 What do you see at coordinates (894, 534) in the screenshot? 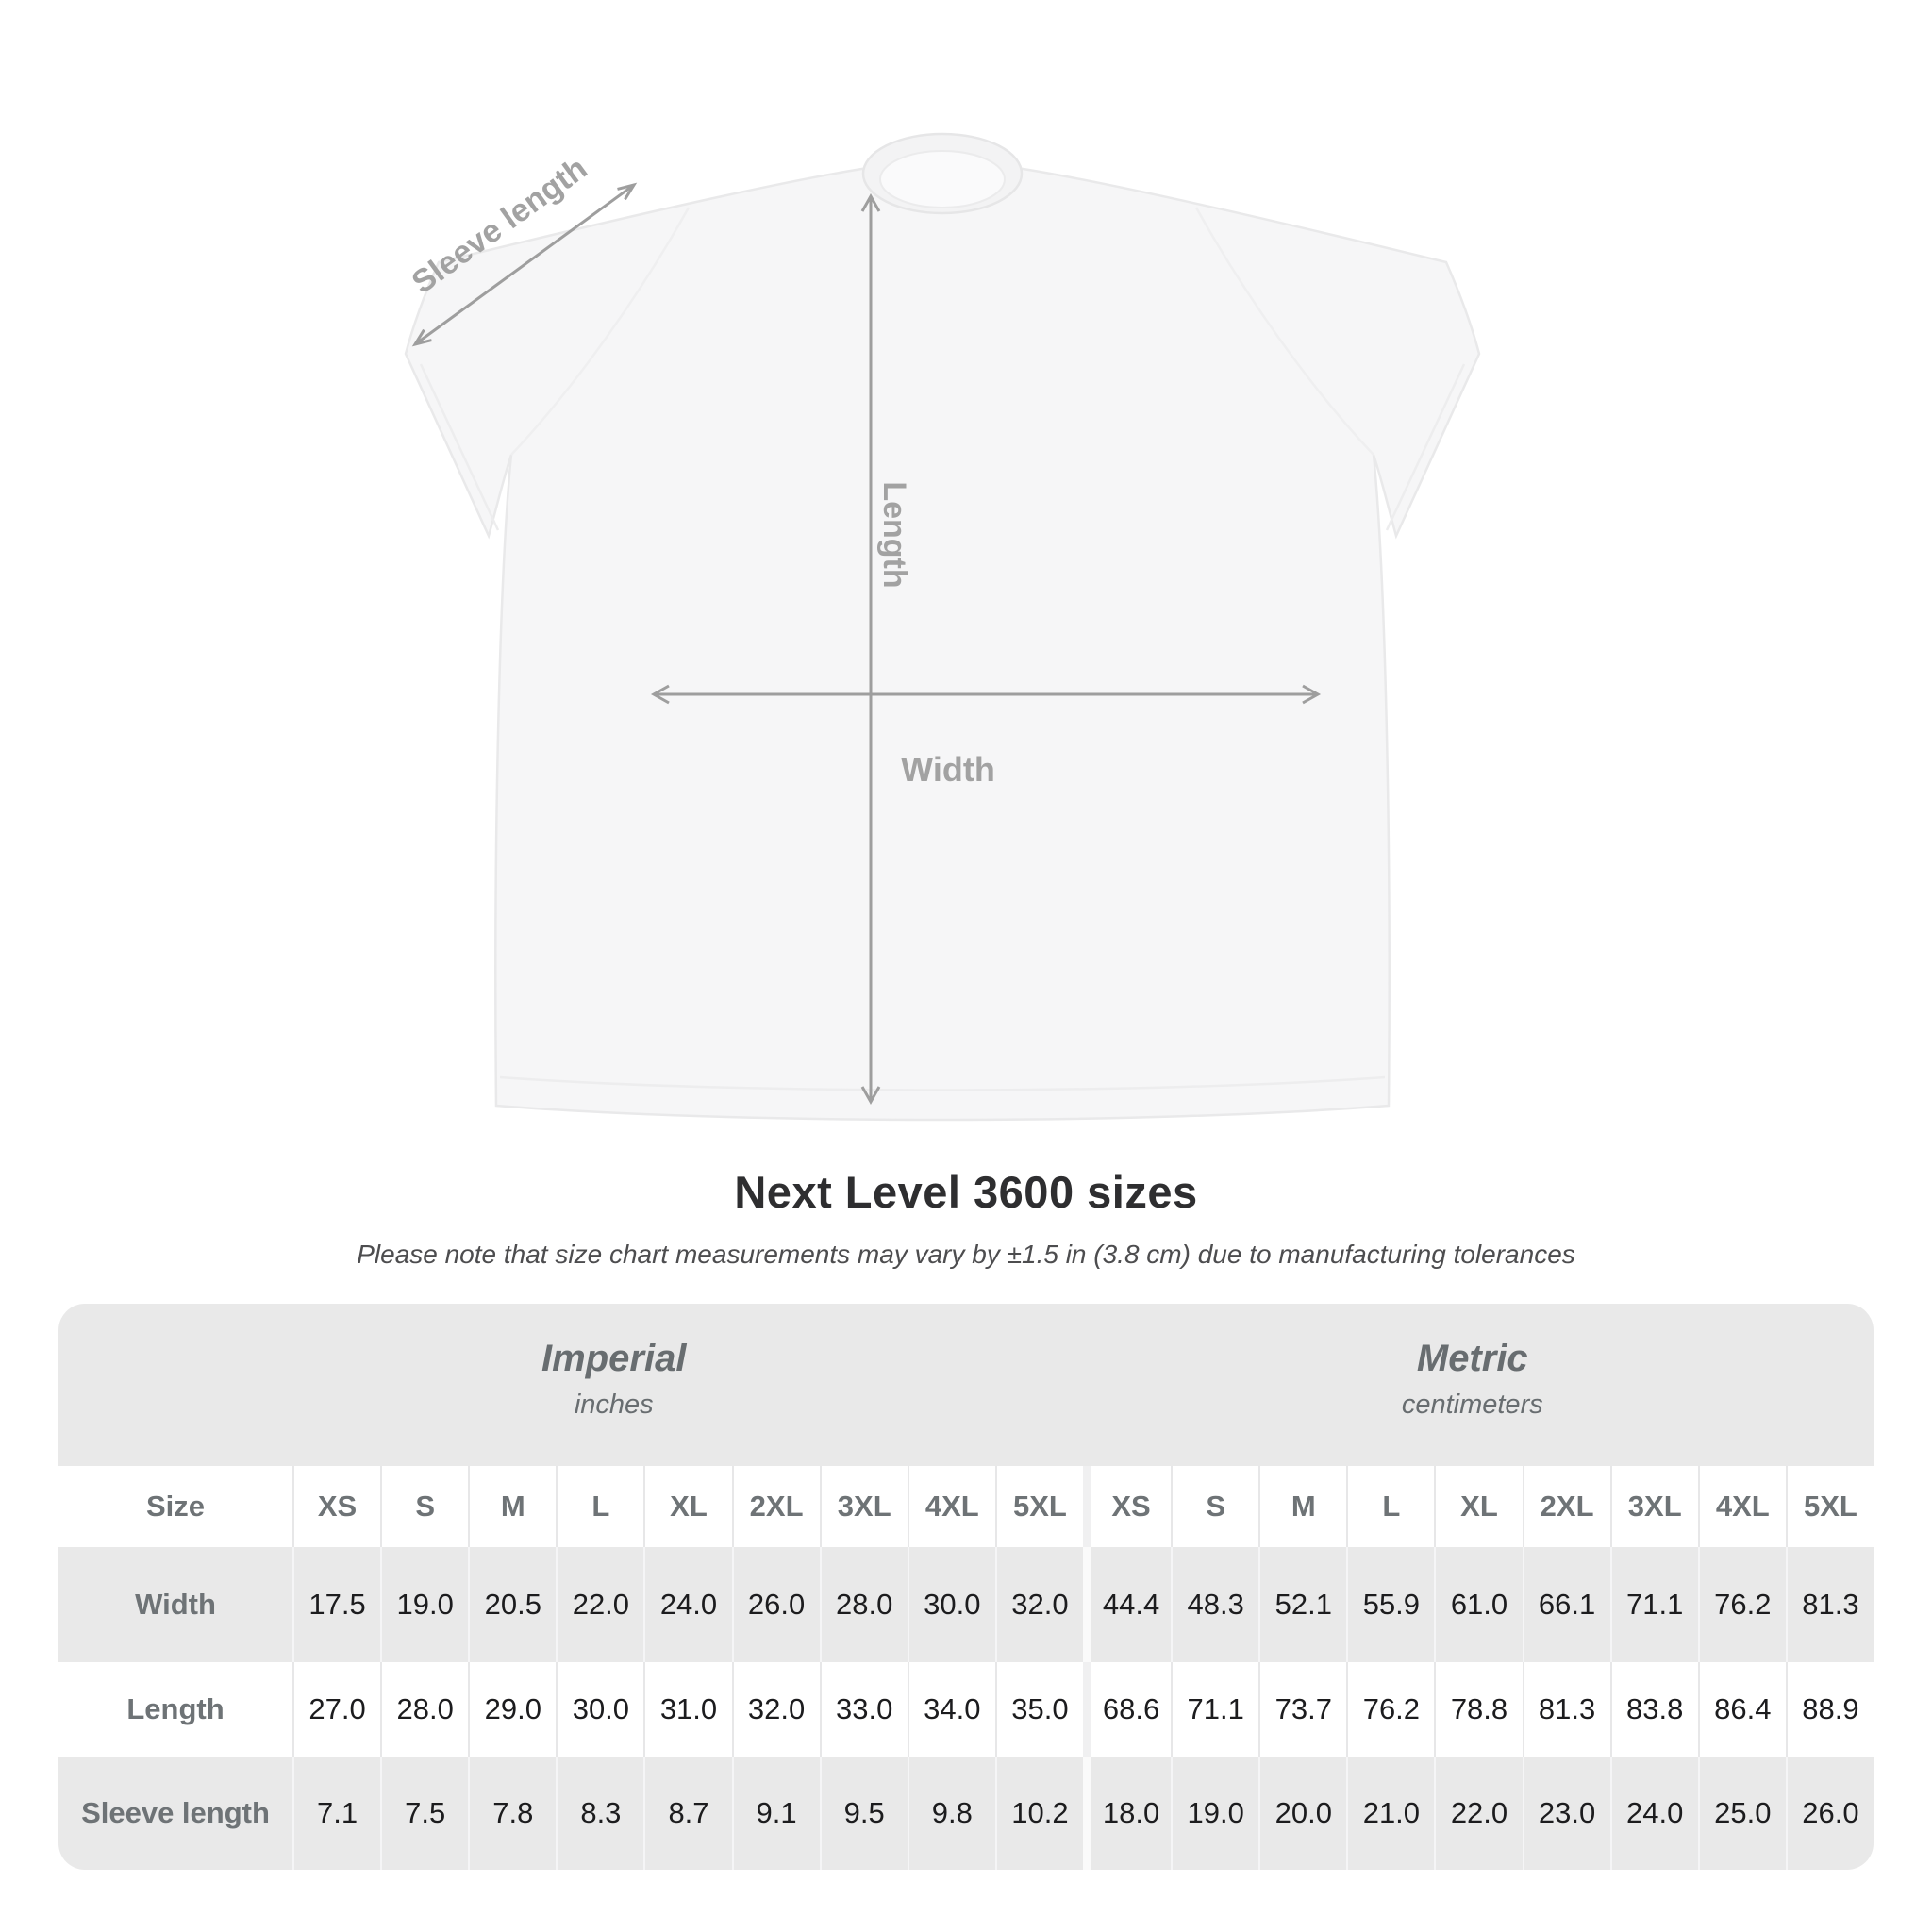
I see `length-figure-label: Length` at bounding box center [894, 534].